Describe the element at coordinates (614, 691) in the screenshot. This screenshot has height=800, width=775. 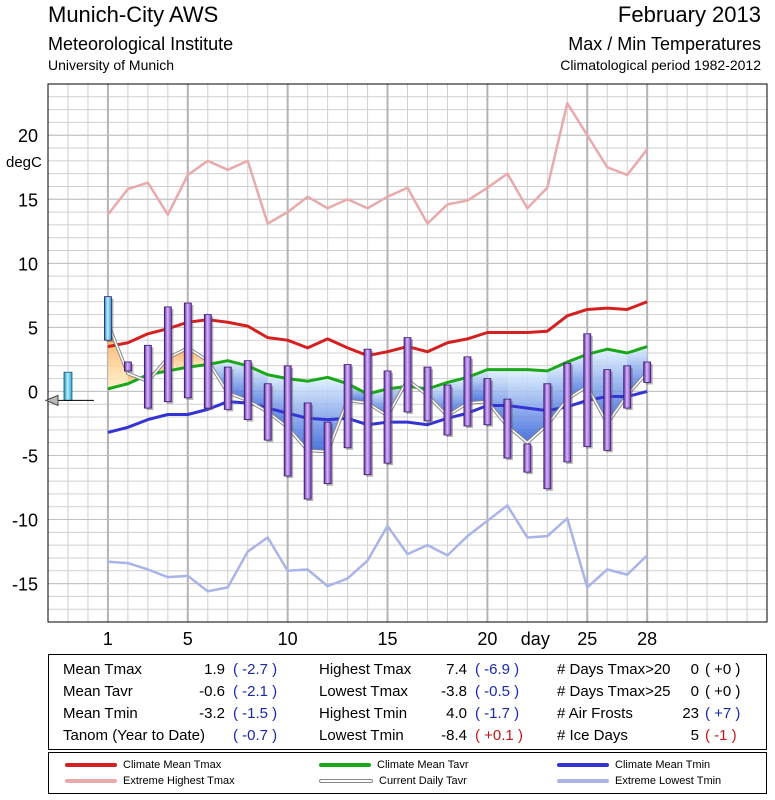
I see `stat-label: # Days Tmax>25` at that location.